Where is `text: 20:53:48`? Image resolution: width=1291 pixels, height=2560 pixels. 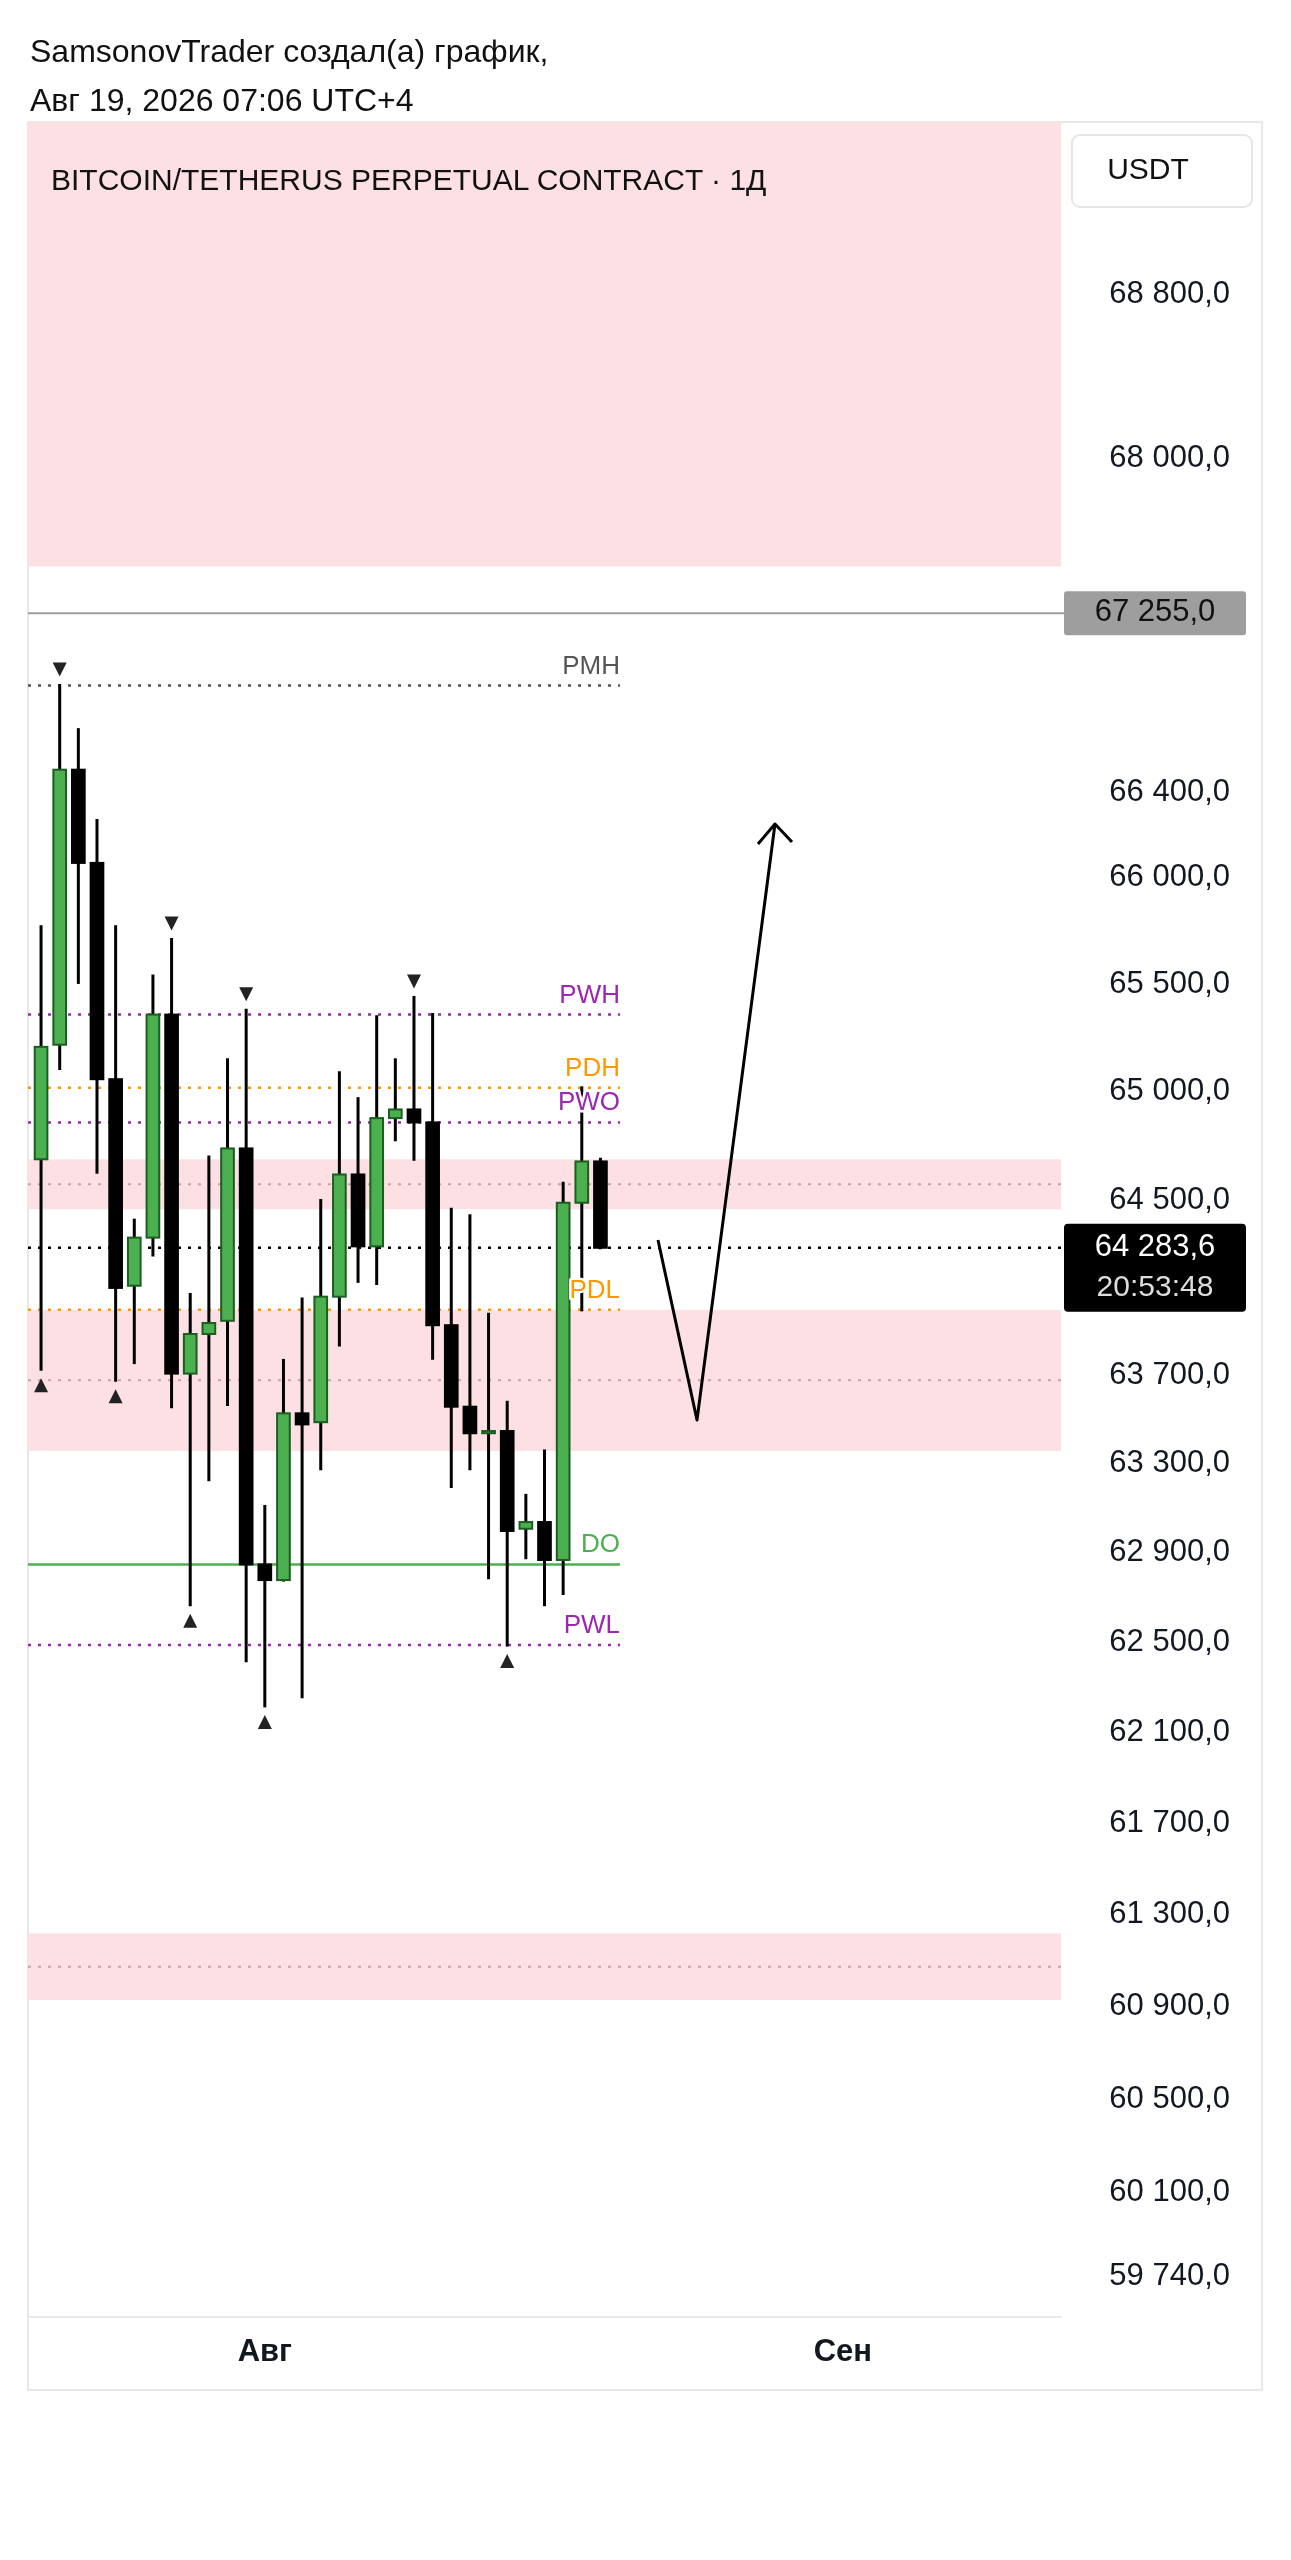 text: 20:53:48 is located at coordinates (1155, 1285).